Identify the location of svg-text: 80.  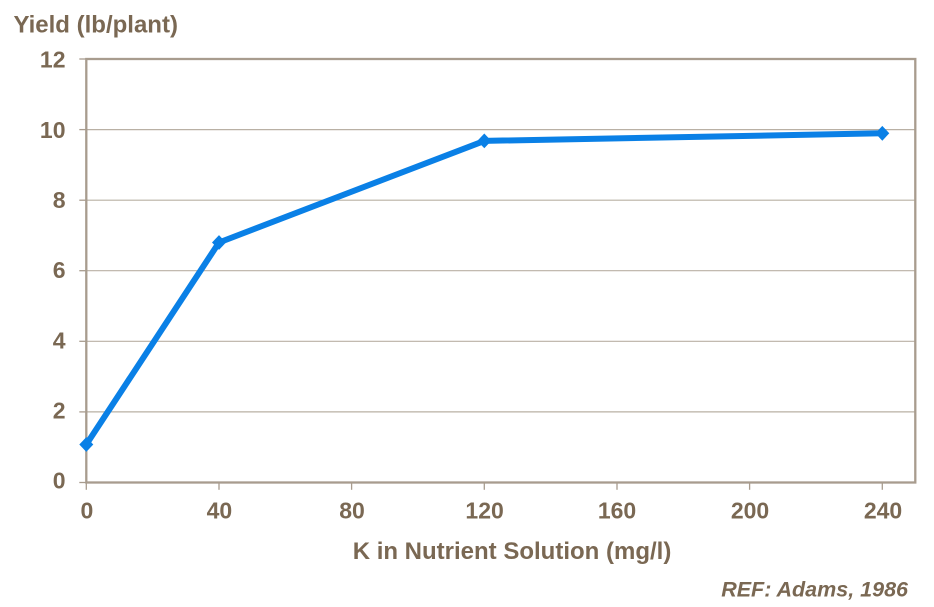
(352, 511).